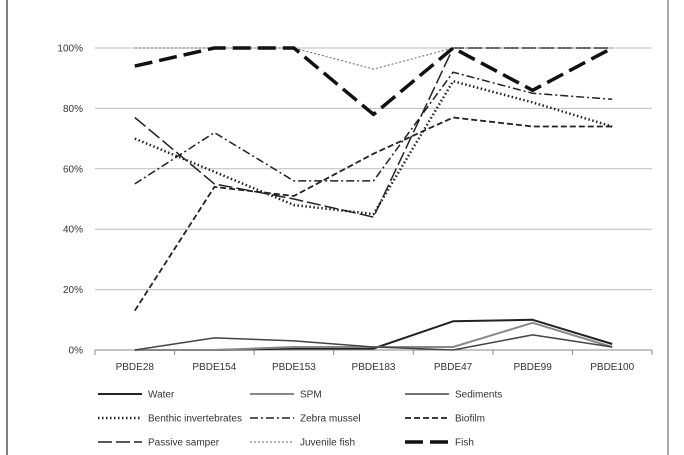 The image size is (684, 455). Describe the element at coordinates (73, 290) in the screenshot. I see `y-tick-label: 20%` at that location.